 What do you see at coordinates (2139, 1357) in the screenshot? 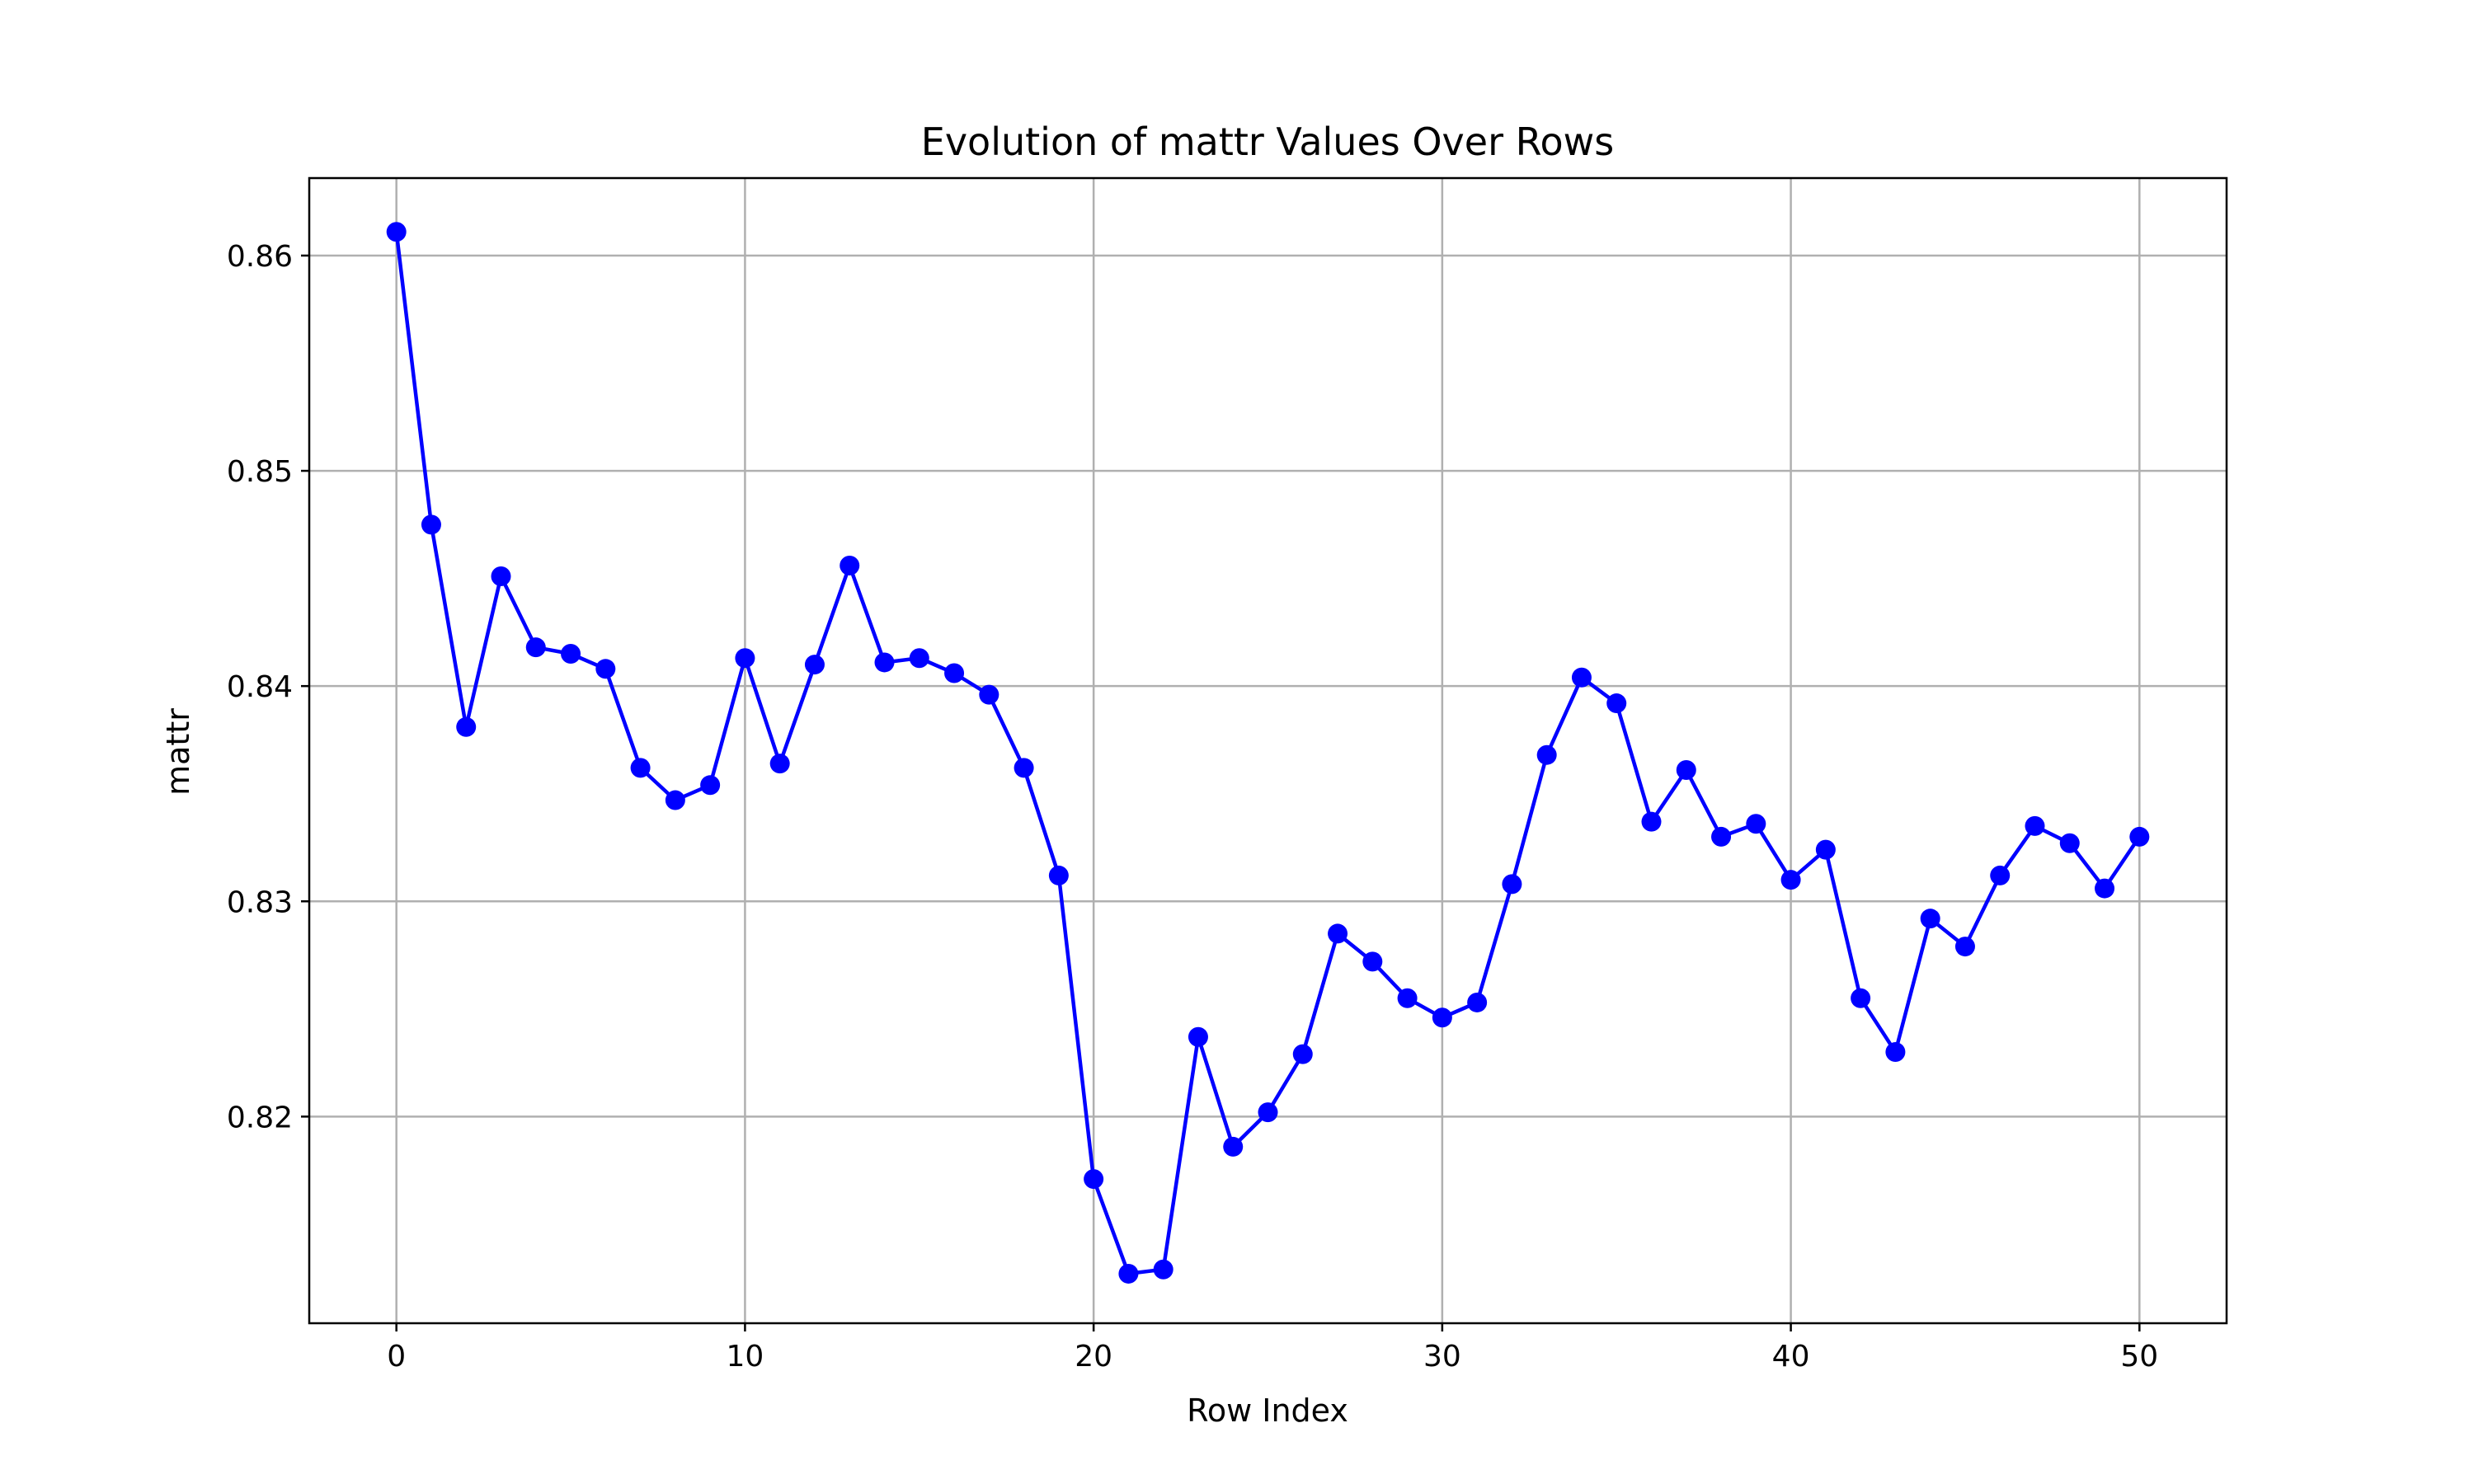
I see `x-tick-label: 50` at bounding box center [2139, 1357].